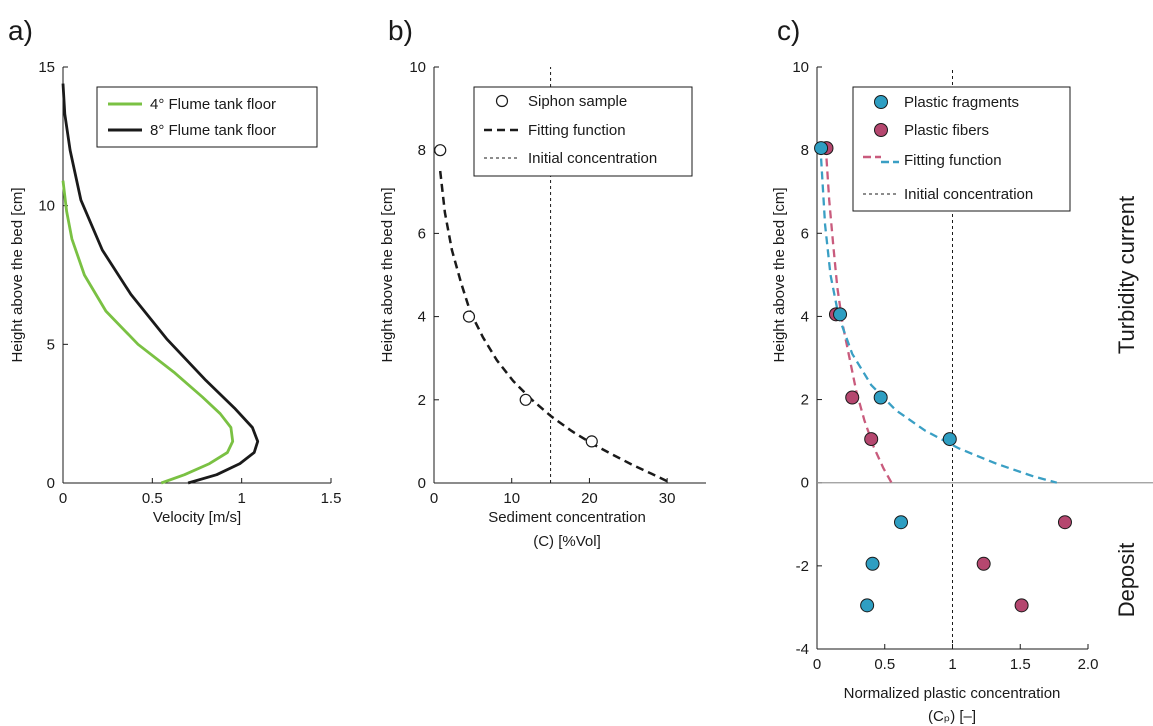 The height and width of the screenshot is (726, 1153). What do you see at coordinates (667, 498) in the screenshot?
I see `panel-b-xtick-label: 30` at bounding box center [667, 498].